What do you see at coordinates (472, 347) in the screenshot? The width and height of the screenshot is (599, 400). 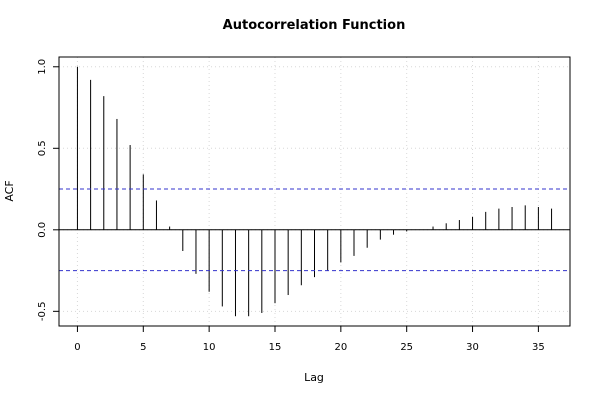 I see `x-tick-label-30: 30` at bounding box center [472, 347].